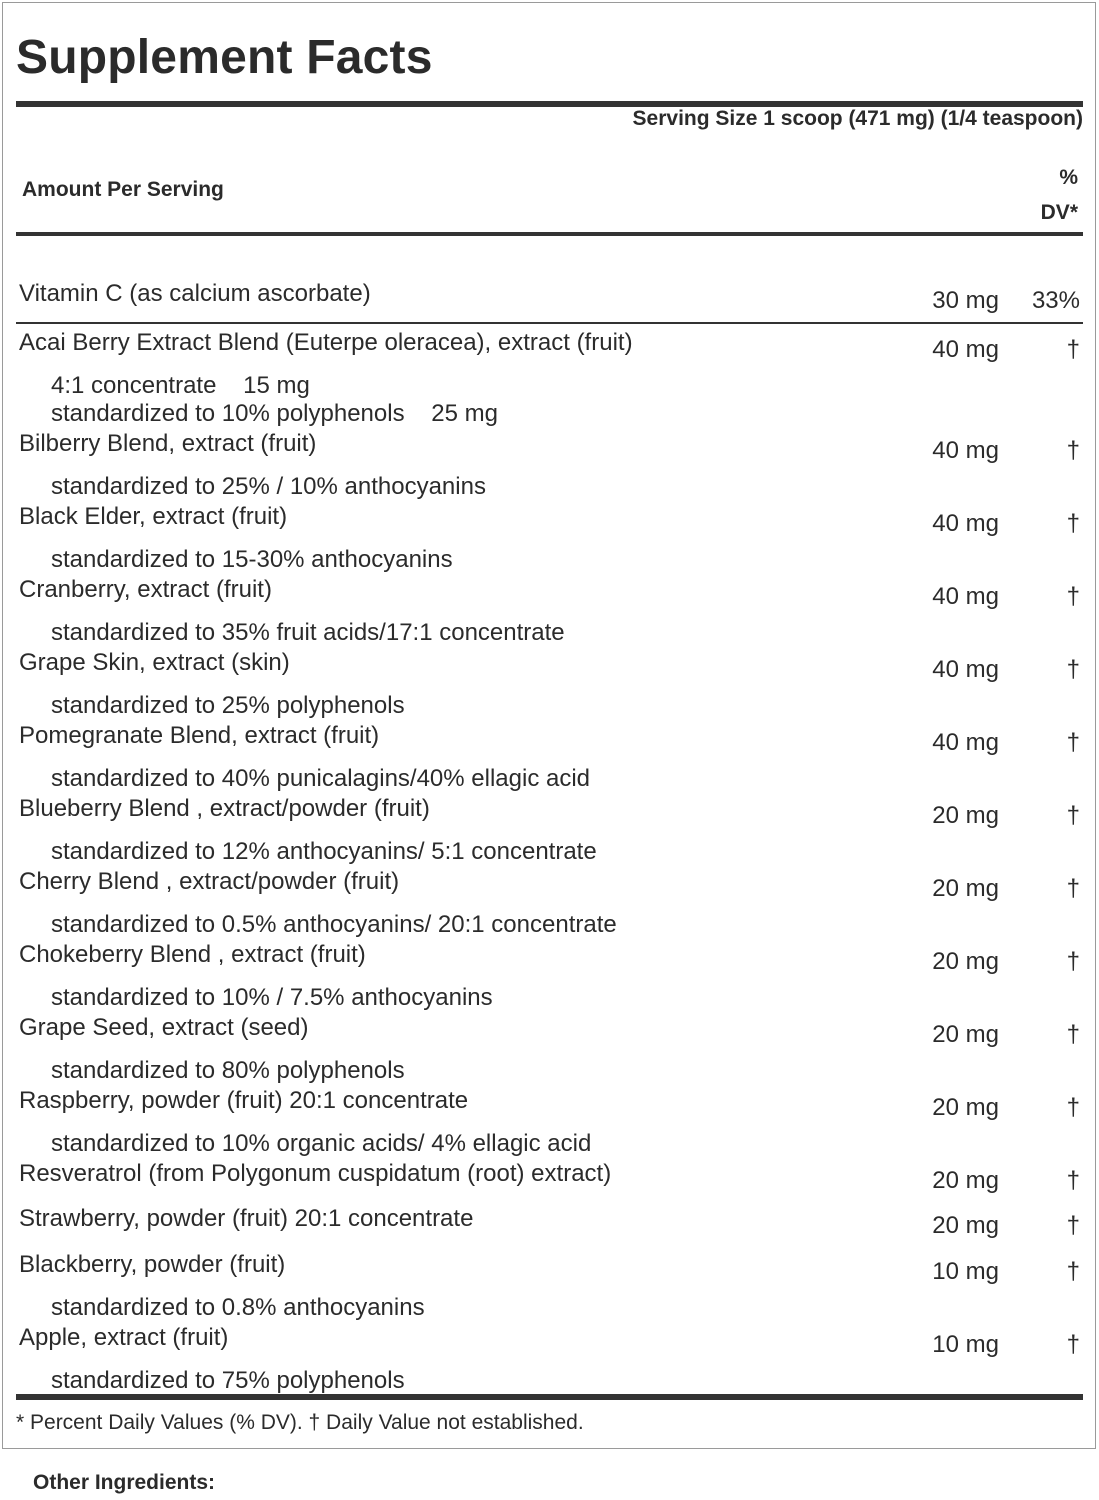  I want to click on ingredient-name: Blueberry Blend , extract/powder (fruit), so click(224, 808).